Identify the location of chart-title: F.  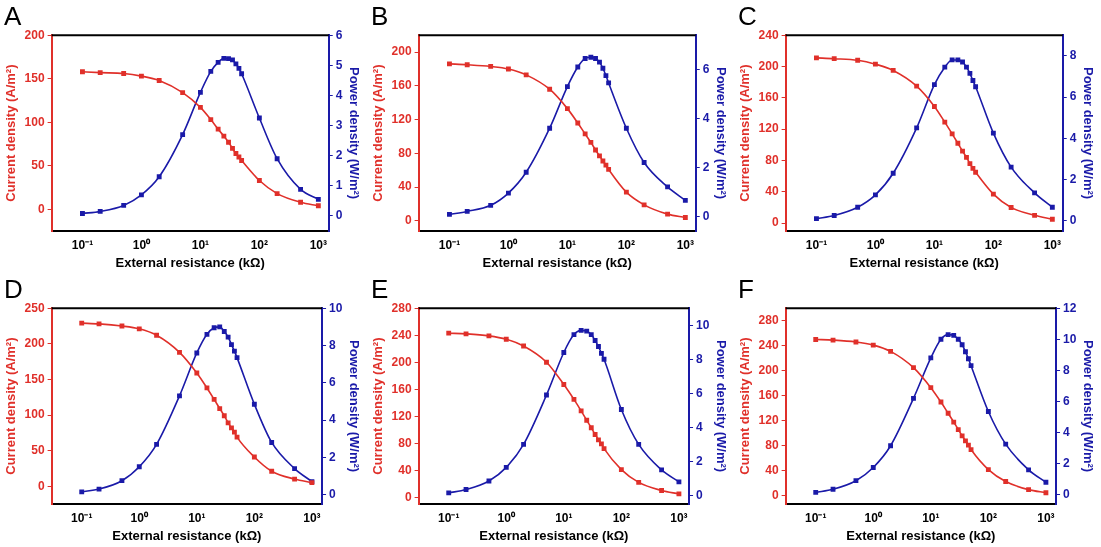
(746, 288).